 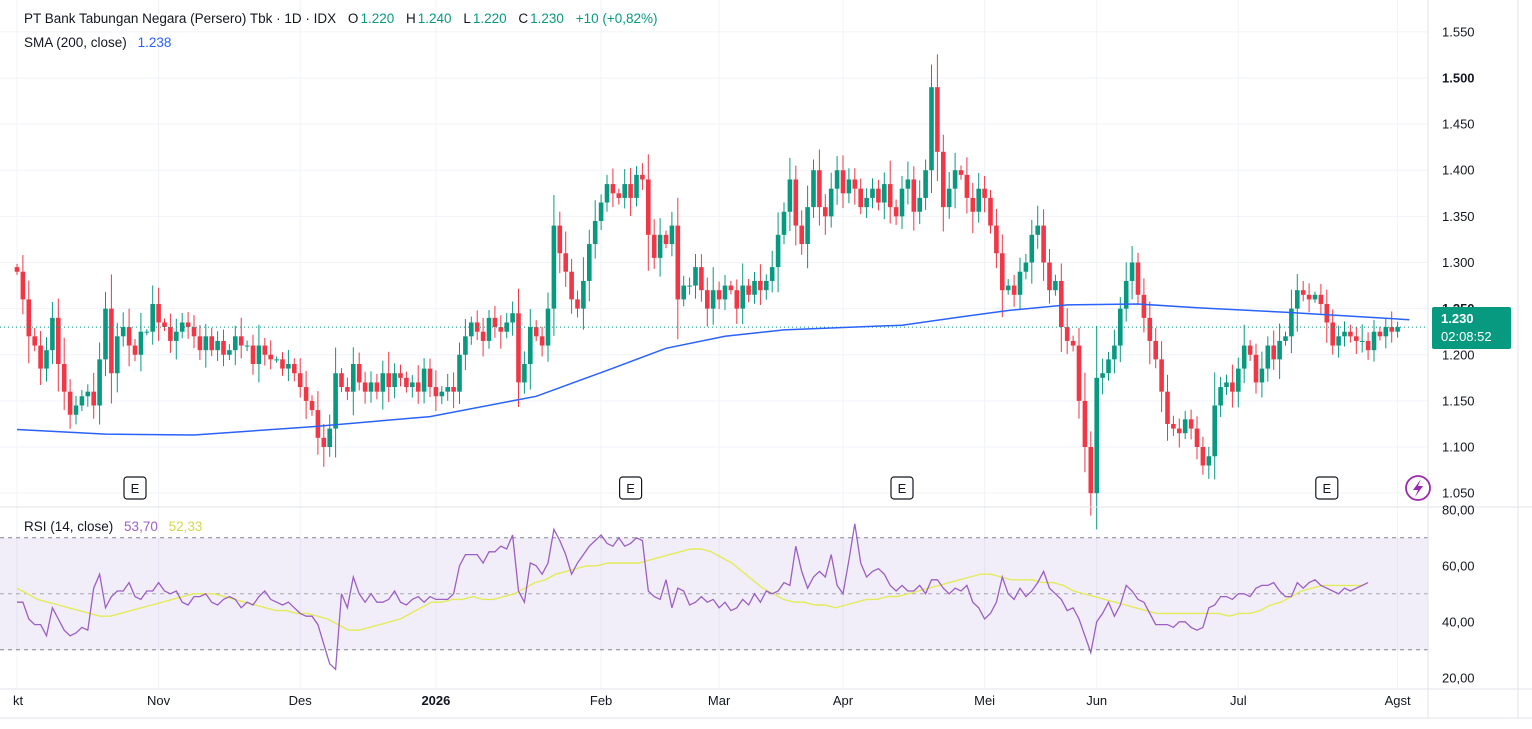 I want to click on rsi-legend: RSI (14, close) 53,70 52,33, so click(x=114, y=526).